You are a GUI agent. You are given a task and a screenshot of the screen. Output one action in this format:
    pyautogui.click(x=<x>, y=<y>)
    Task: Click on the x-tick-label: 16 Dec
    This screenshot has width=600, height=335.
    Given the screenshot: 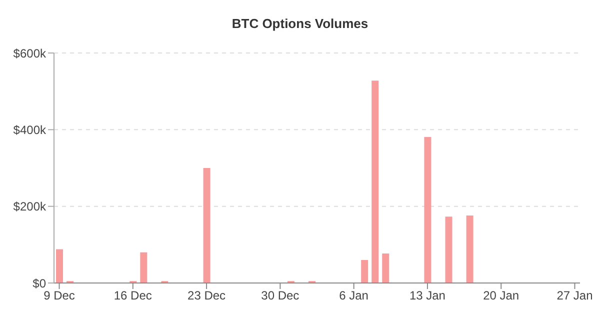 What is the action you would take?
    pyautogui.click(x=133, y=295)
    